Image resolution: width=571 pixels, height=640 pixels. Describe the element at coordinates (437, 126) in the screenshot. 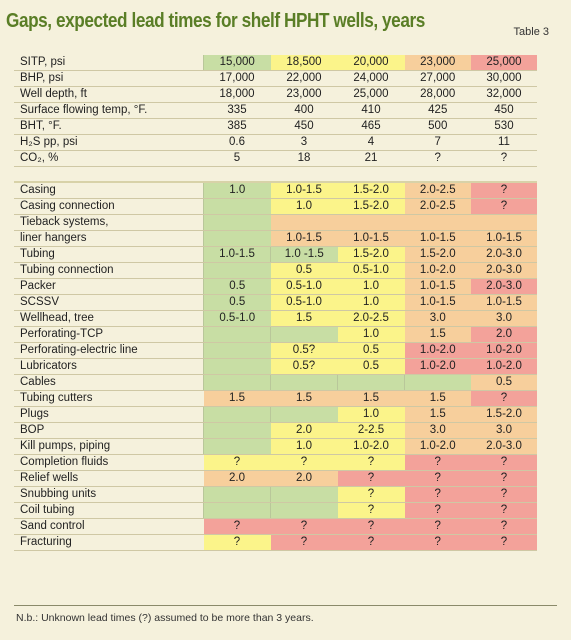

I see `lead-time-cell: 500` at that location.